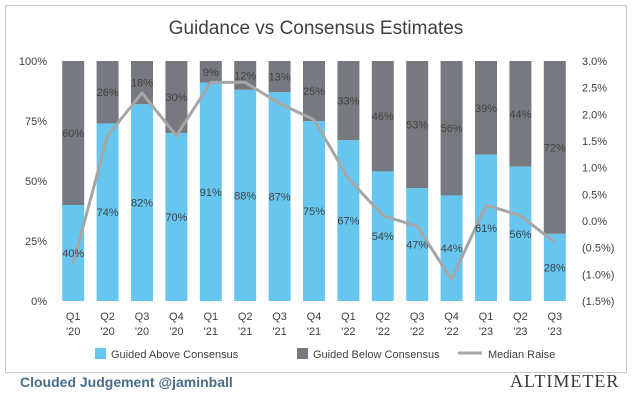 This screenshot has height=409, width=632. I want to click on data-label-above: 87%, so click(280, 198).